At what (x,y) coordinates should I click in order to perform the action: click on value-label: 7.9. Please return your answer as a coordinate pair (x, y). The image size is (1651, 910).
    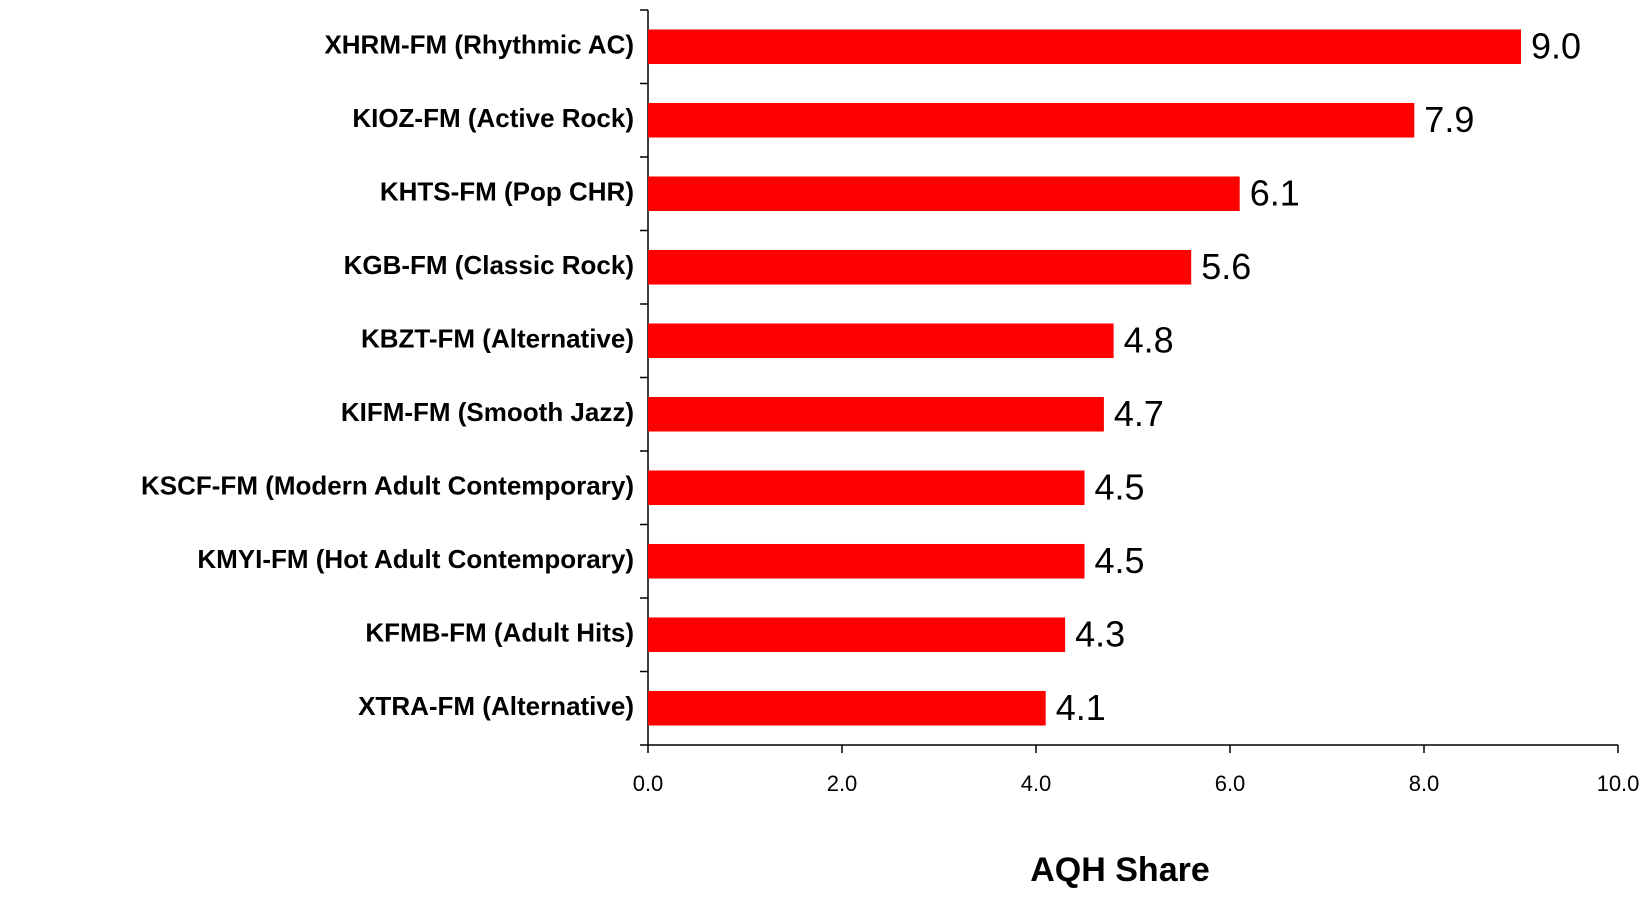
    Looking at the image, I should click on (1449, 119).